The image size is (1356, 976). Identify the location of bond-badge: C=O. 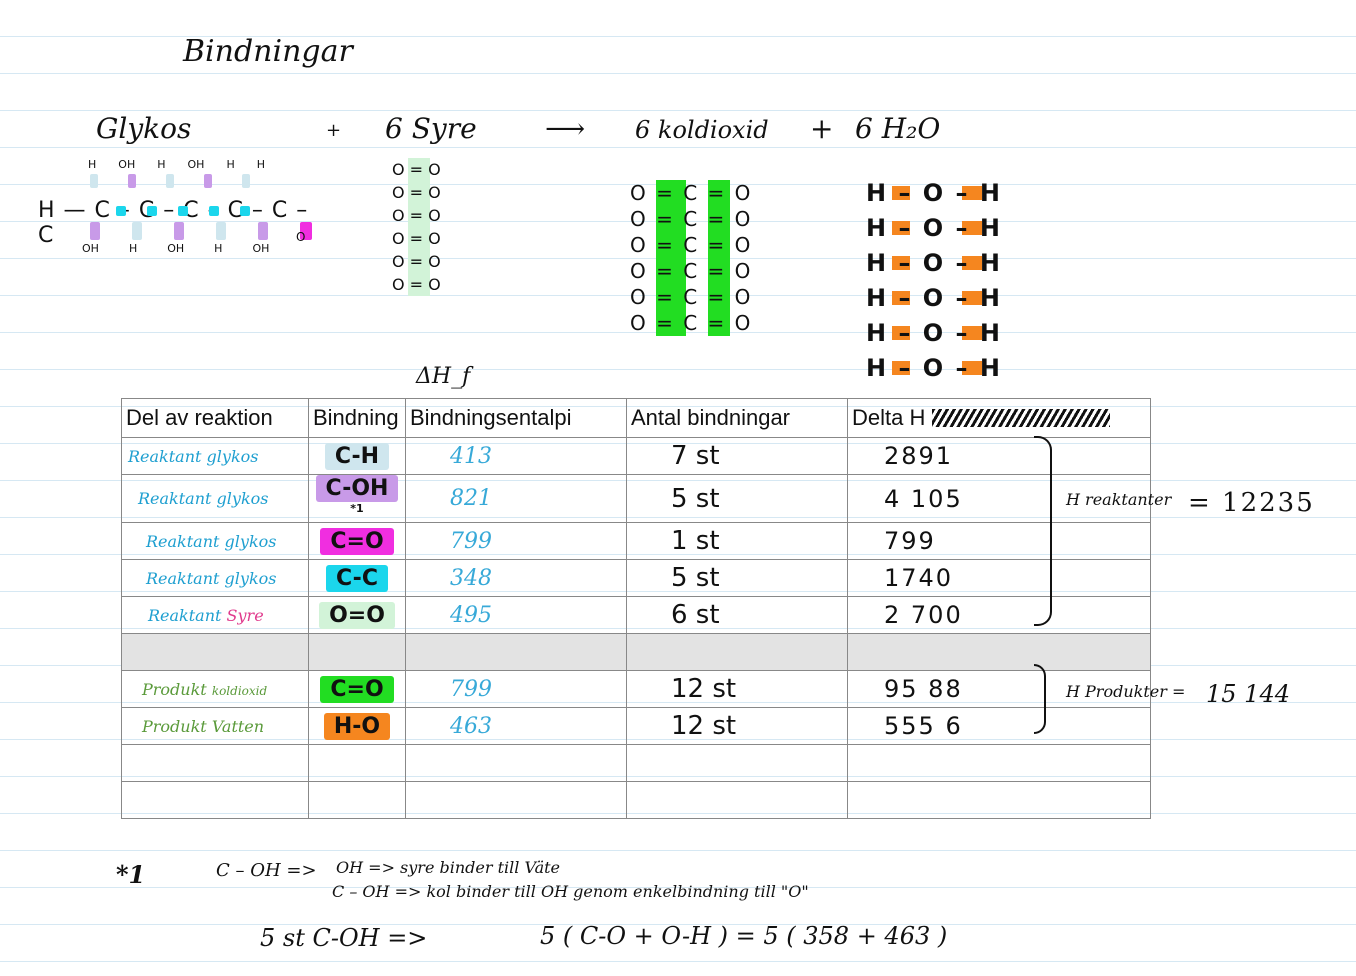
(357, 689).